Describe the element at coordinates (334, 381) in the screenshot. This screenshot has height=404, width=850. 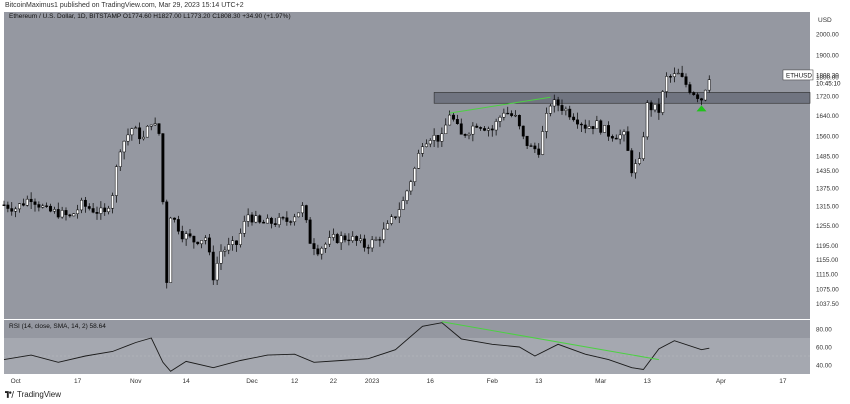
I see `time-tick-label: 22` at that location.